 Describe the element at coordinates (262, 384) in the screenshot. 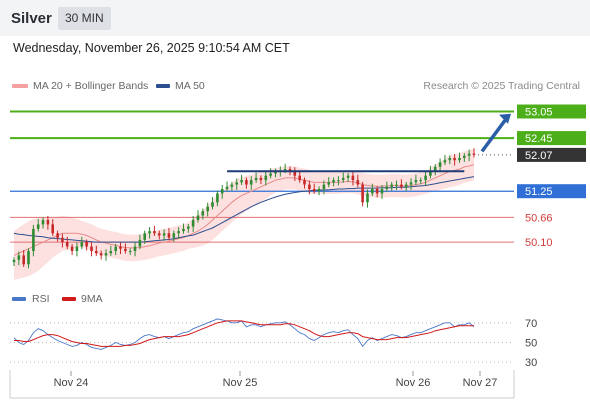

I see `time-axis: Nov 24 Nov 25 Nov 26 Nov 27` at that location.